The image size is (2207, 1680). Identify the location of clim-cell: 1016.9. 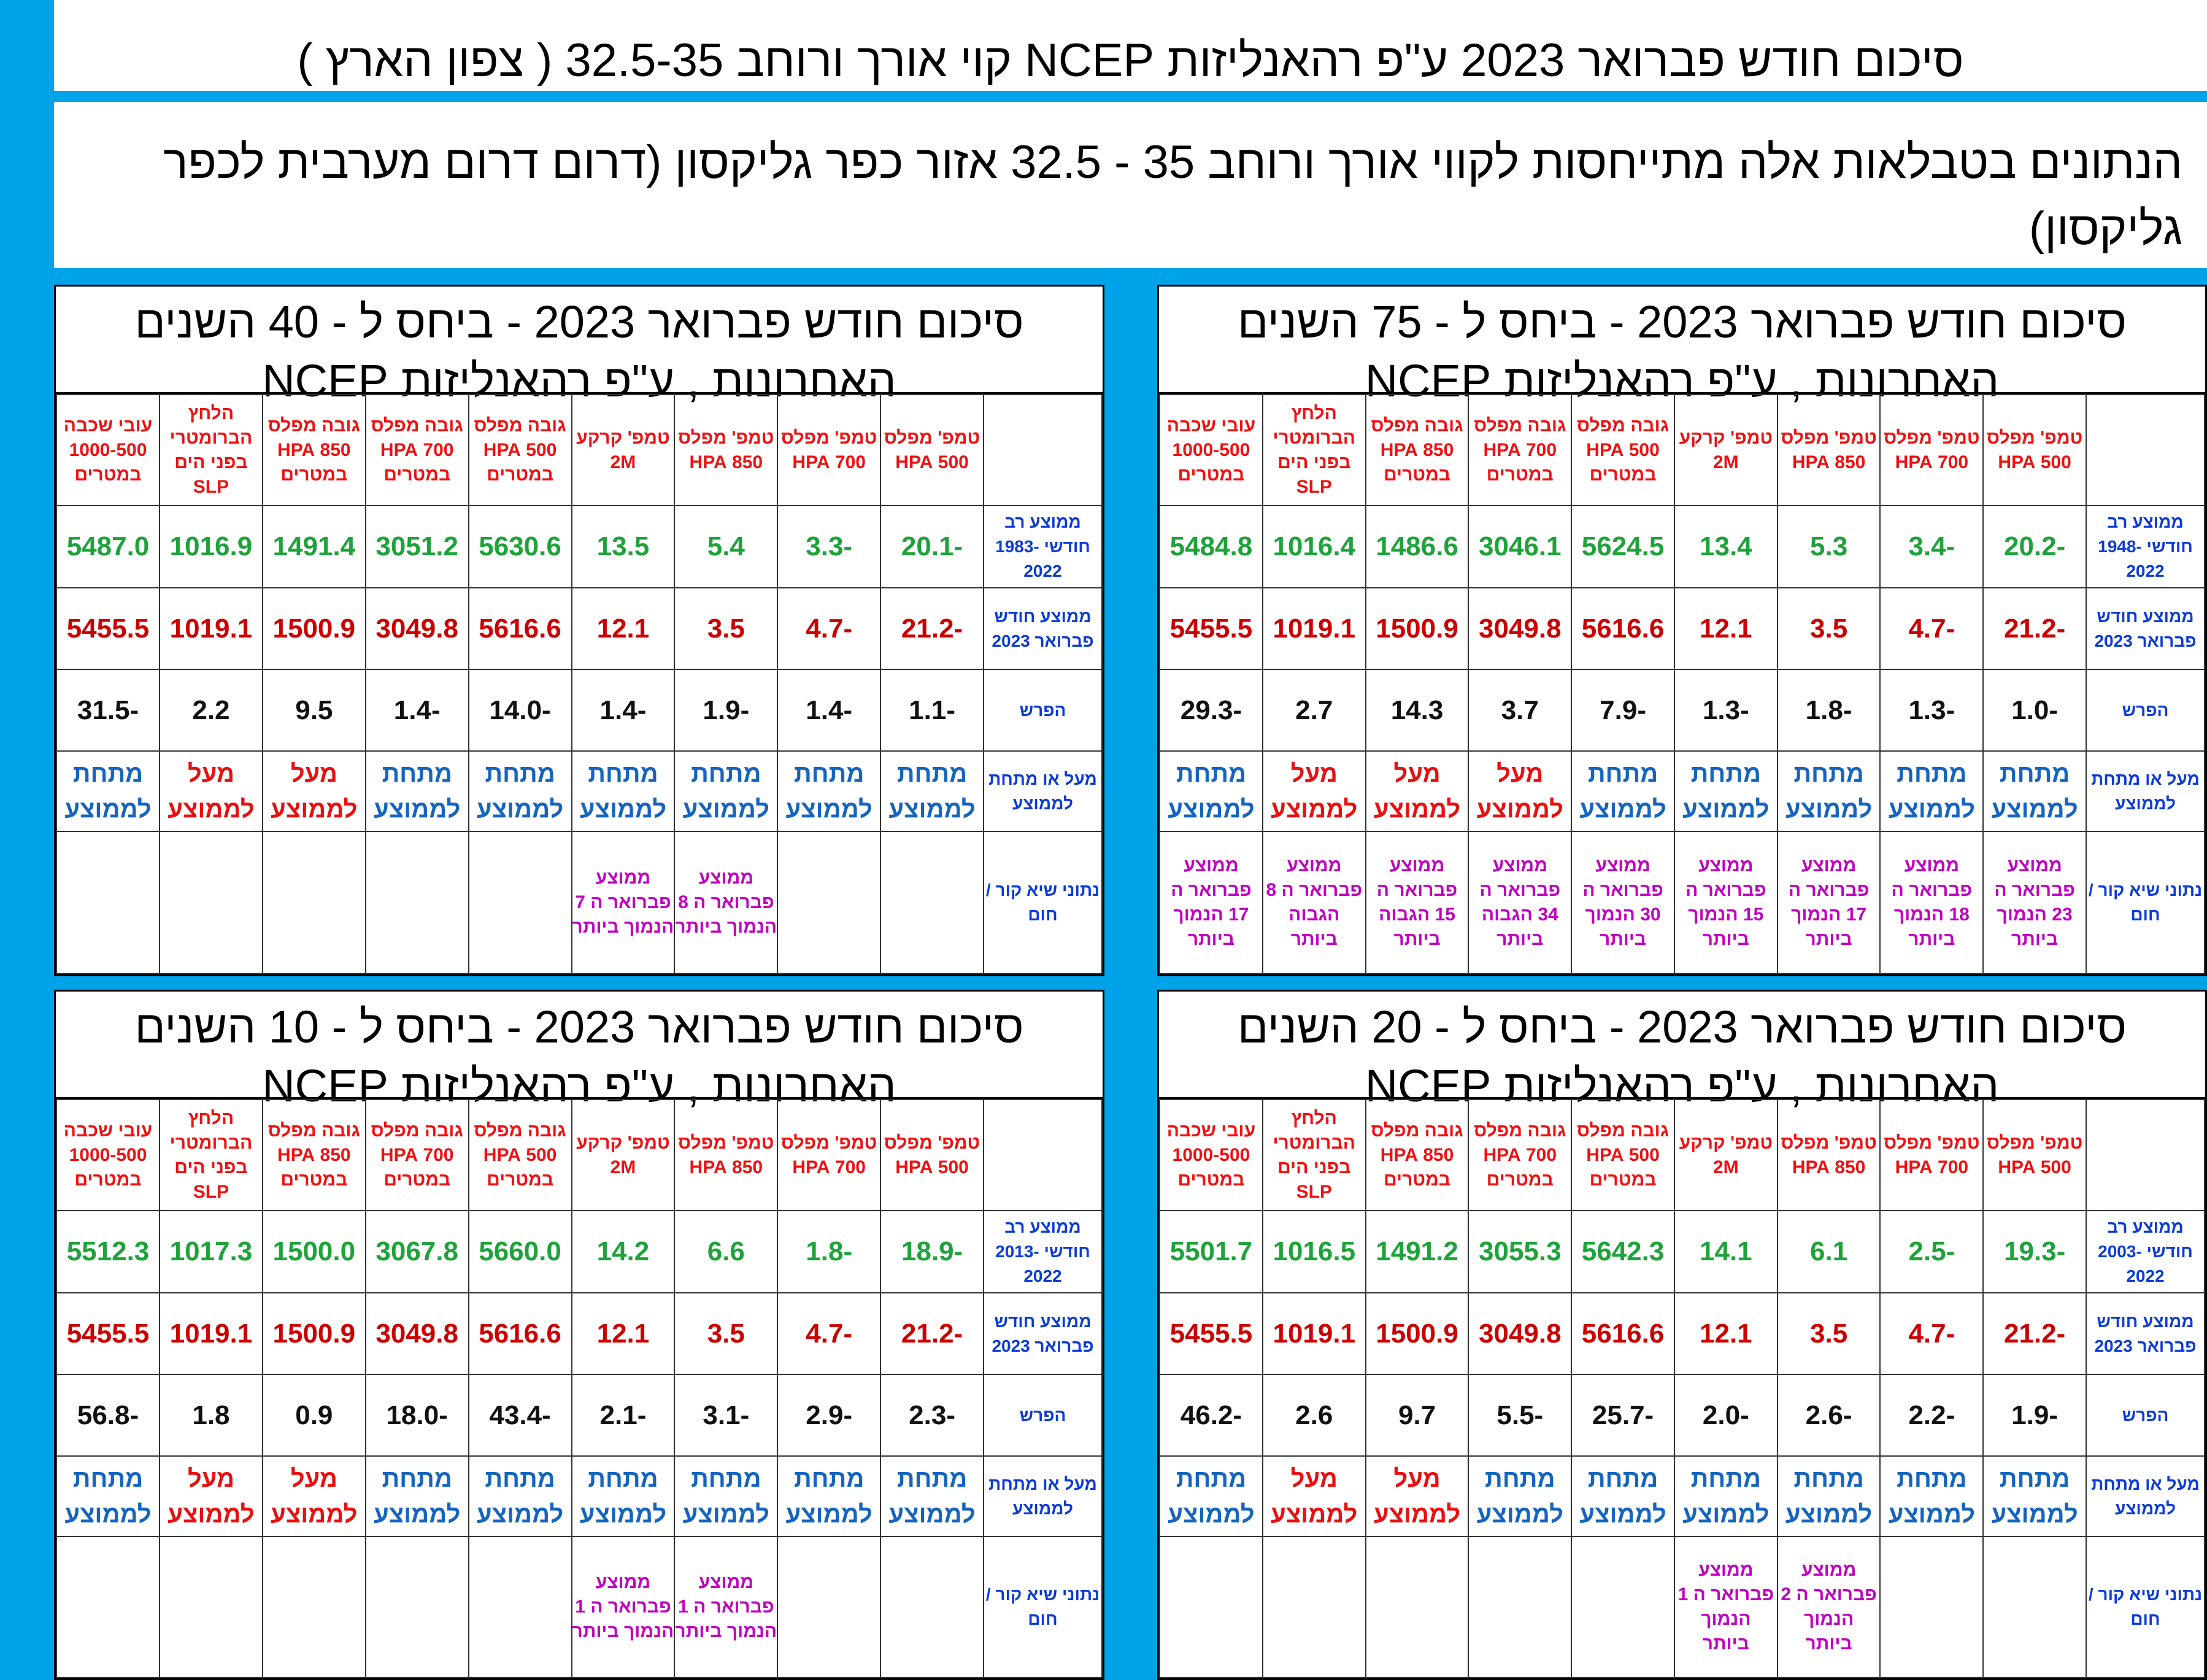
(211, 546).